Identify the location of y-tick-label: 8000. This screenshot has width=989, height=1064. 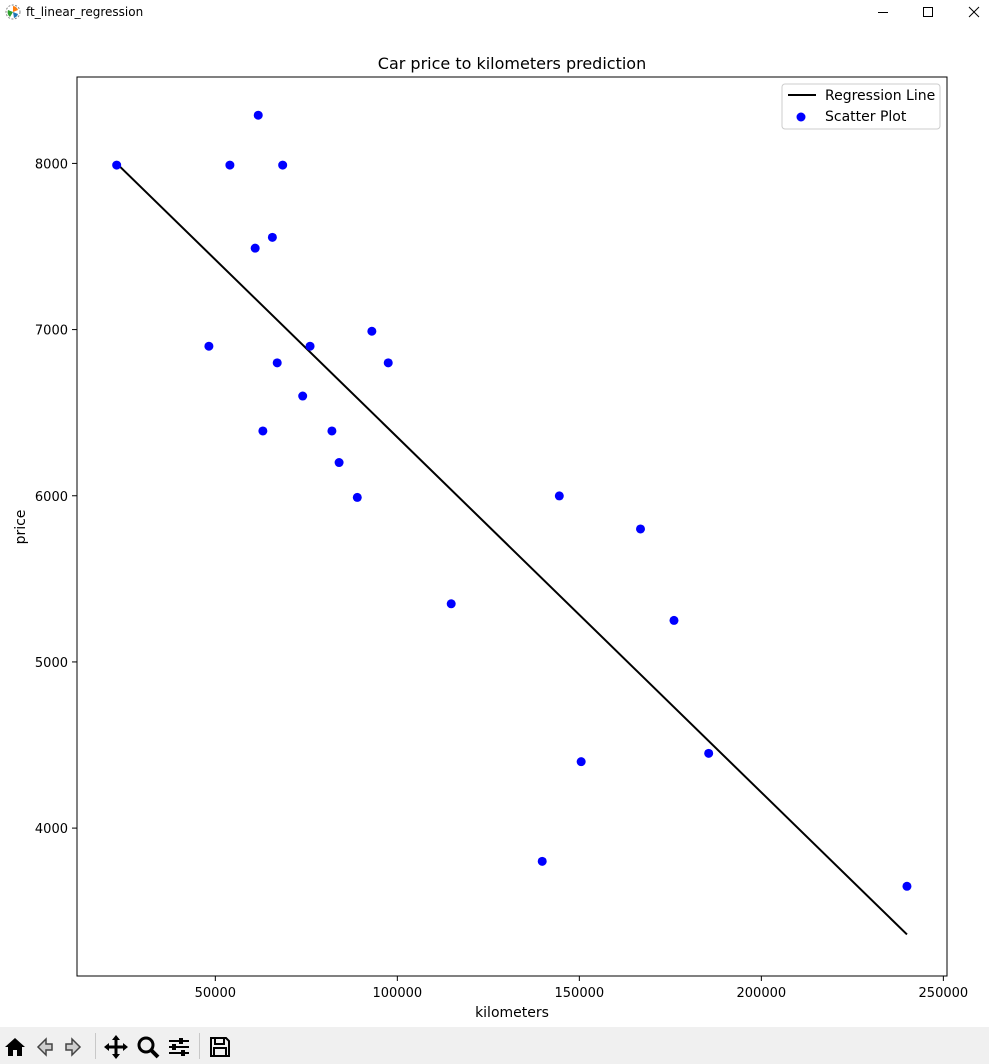
(51, 164).